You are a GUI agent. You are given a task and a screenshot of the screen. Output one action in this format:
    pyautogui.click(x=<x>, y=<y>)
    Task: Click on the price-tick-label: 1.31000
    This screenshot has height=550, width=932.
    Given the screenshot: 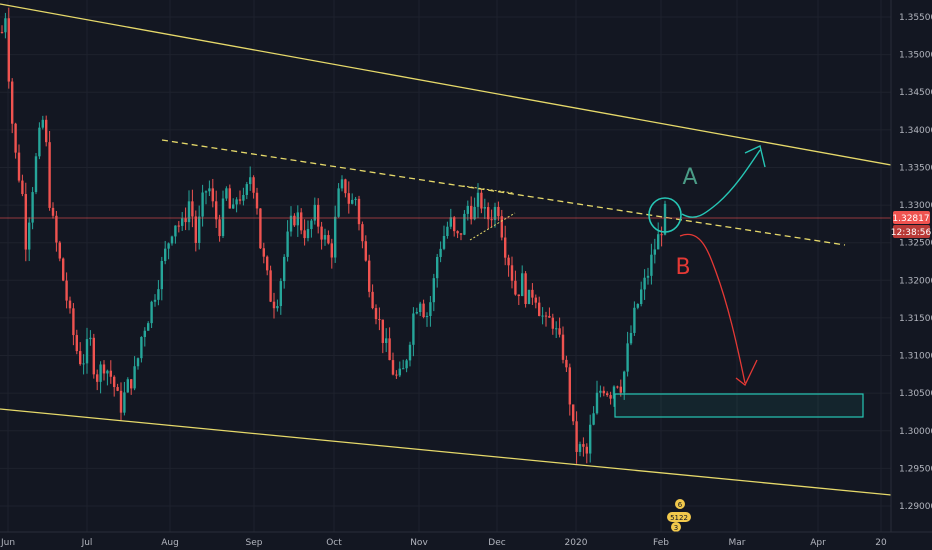 What is the action you would take?
    pyautogui.click(x=915, y=357)
    